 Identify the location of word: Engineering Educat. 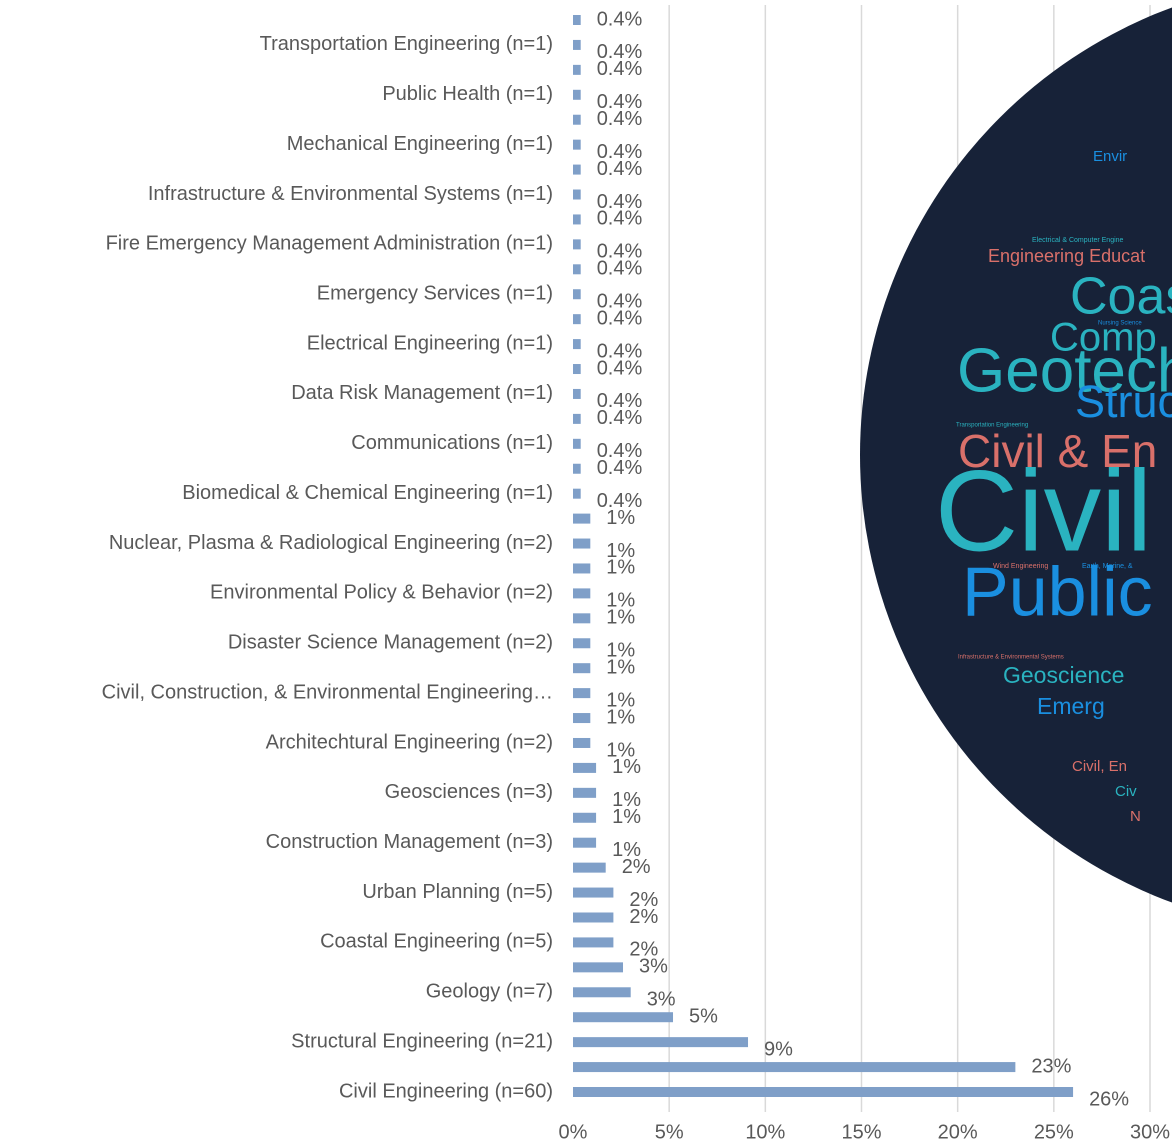
(1066, 256).